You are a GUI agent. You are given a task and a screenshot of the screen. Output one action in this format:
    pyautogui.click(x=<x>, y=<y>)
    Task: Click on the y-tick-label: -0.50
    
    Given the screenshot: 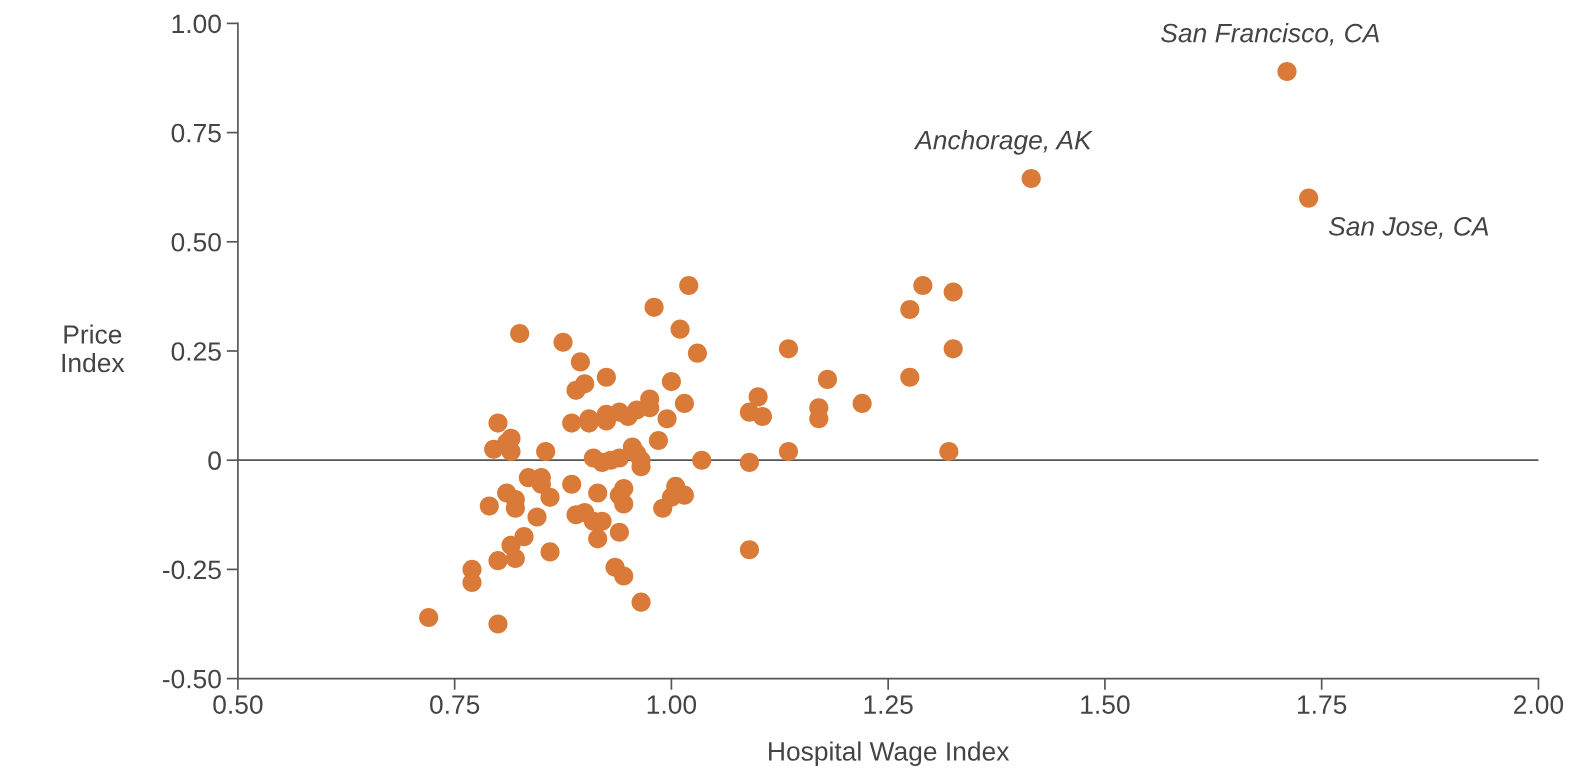 What is the action you would take?
    pyautogui.click(x=191, y=679)
    